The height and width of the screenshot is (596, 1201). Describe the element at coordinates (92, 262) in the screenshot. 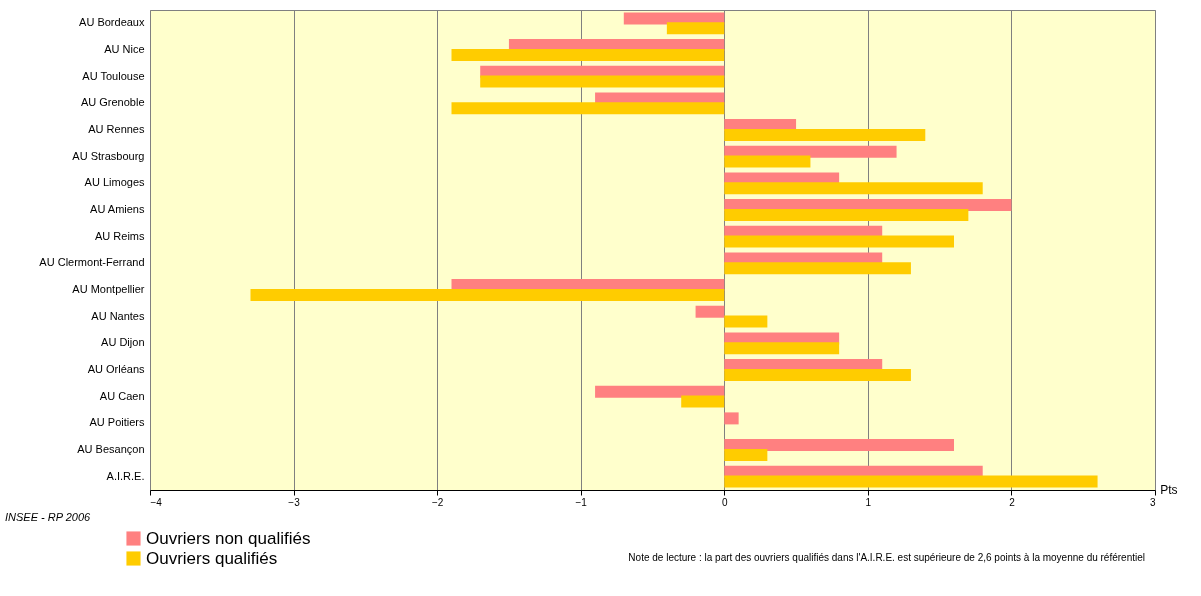

I see `y-tick-label: AU Clermont-Ferrand` at that location.